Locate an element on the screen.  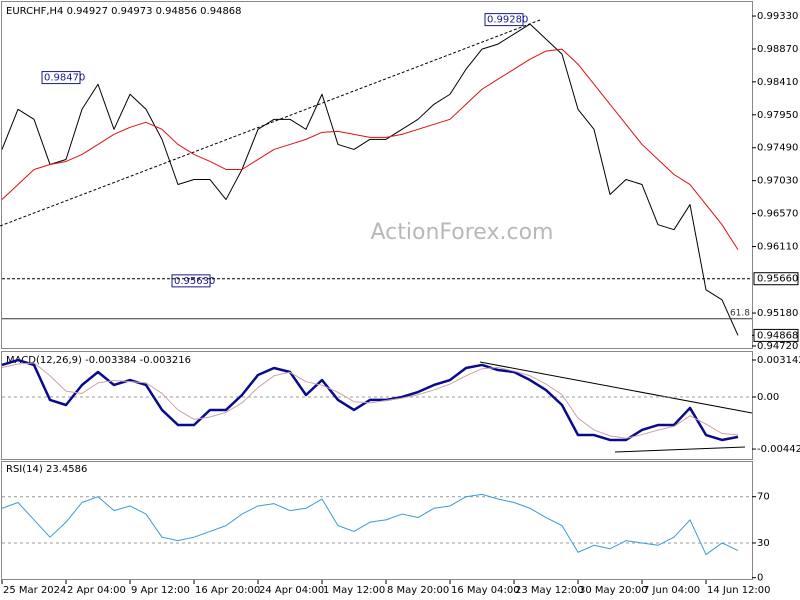
y-tick-label: 0 is located at coordinates (760, 578).